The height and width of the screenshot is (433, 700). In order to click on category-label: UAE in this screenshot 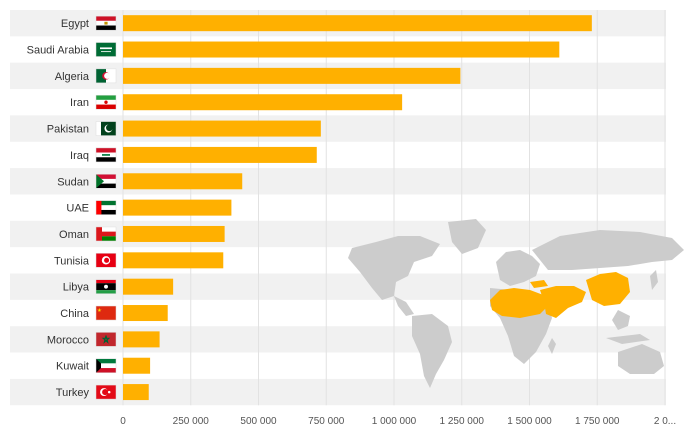, I will do `click(77, 209)`.